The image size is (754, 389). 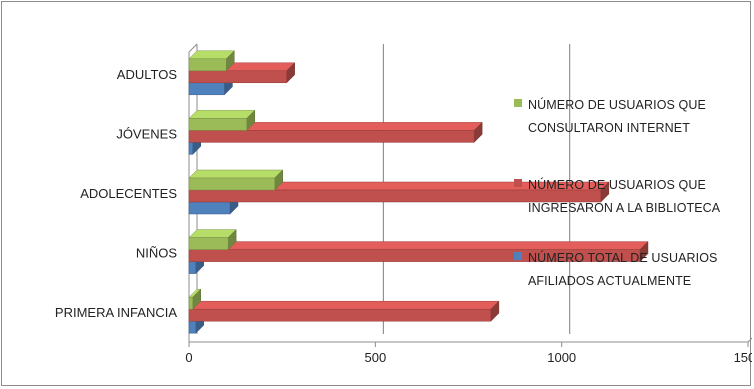 What do you see at coordinates (518, 183) in the screenshot?
I see `legend-swatch-biblioteca` at bounding box center [518, 183].